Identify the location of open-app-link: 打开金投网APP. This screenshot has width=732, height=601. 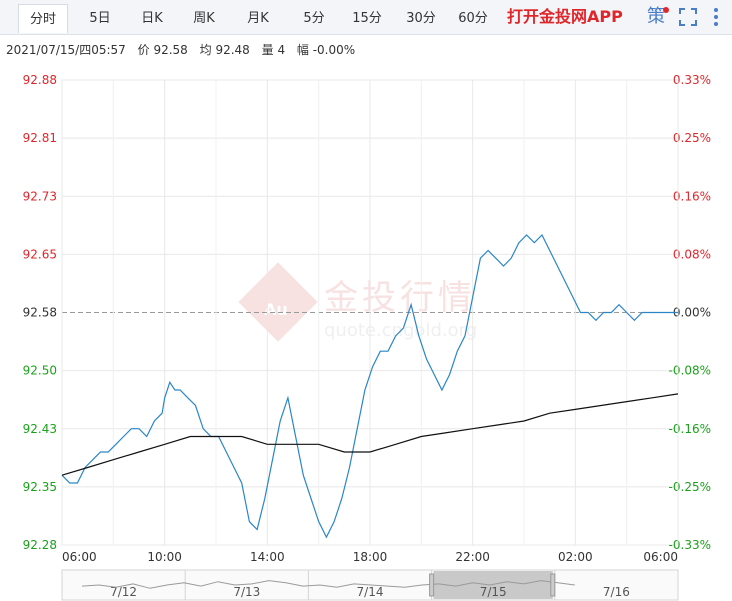
(565, 16).